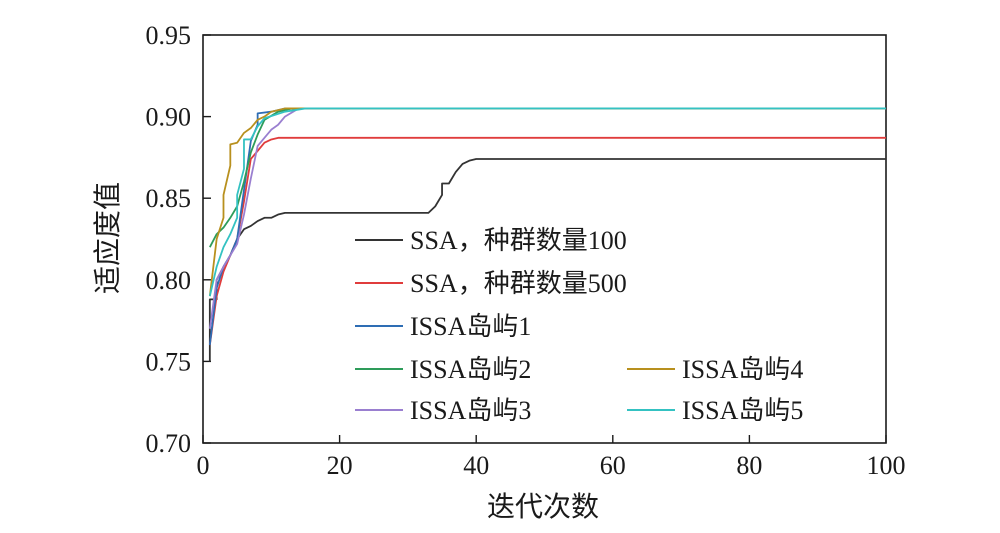  What do you see at coordinates (169, 443) in the screenshot?
I see `y-tick-label: 0.70` at bounding box center [169, 443].